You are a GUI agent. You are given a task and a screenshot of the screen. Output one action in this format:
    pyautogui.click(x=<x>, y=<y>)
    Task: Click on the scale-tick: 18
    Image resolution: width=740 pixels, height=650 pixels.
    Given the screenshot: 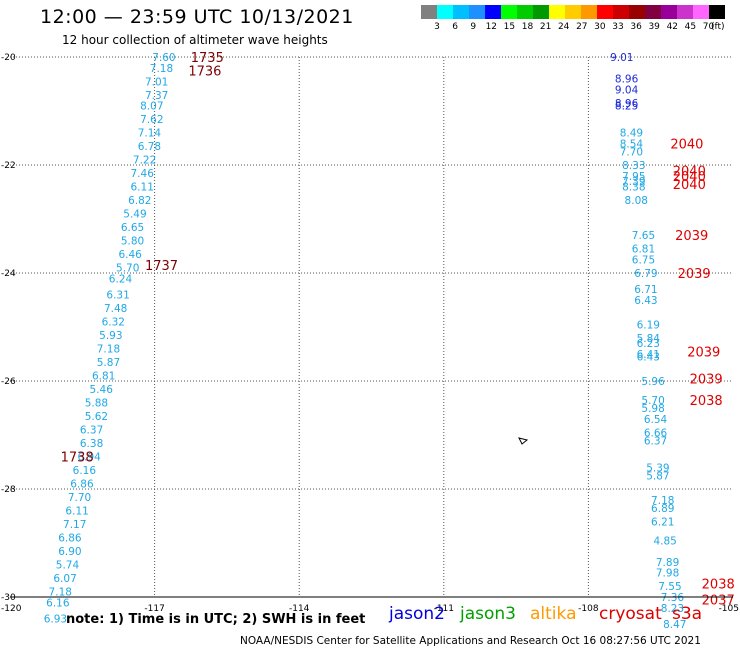 What is the action you would take?
    pyautogui.click(x=527, y=27)
    